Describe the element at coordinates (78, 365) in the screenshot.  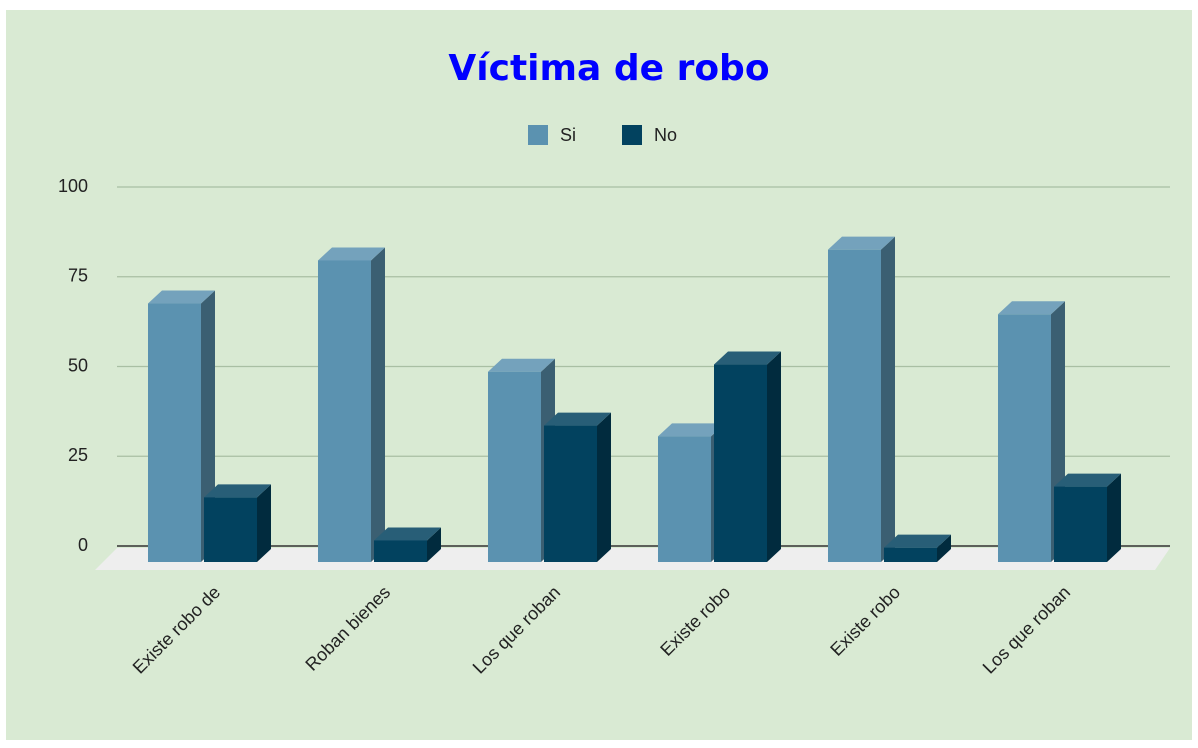
I see `y-tick-label: 50` at that location.